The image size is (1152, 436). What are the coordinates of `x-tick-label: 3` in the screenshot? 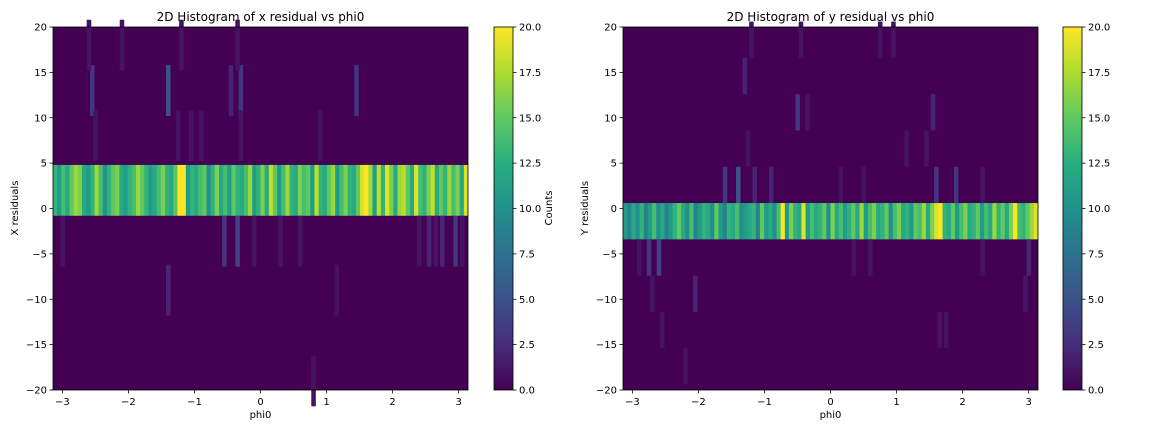 It's located at (1028, 402).